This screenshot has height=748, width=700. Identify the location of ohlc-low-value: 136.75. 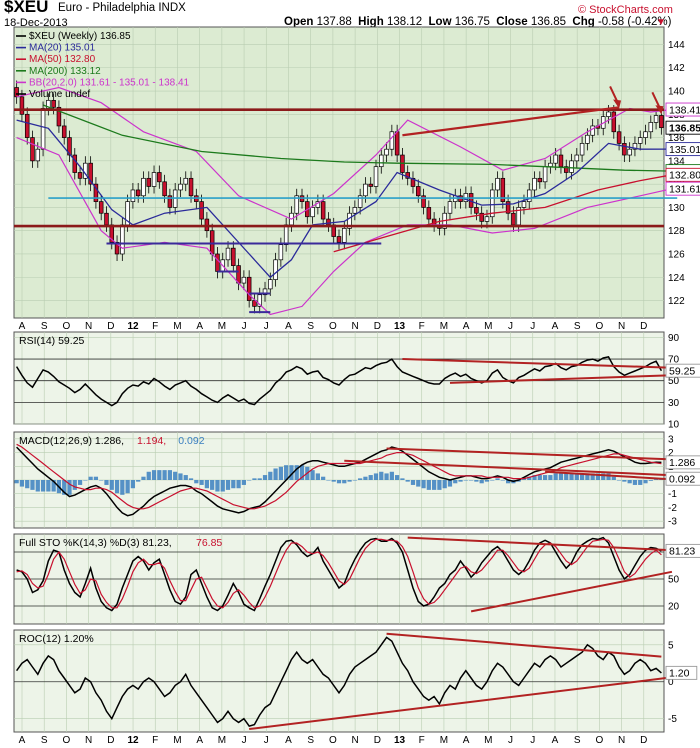
(472, 22).